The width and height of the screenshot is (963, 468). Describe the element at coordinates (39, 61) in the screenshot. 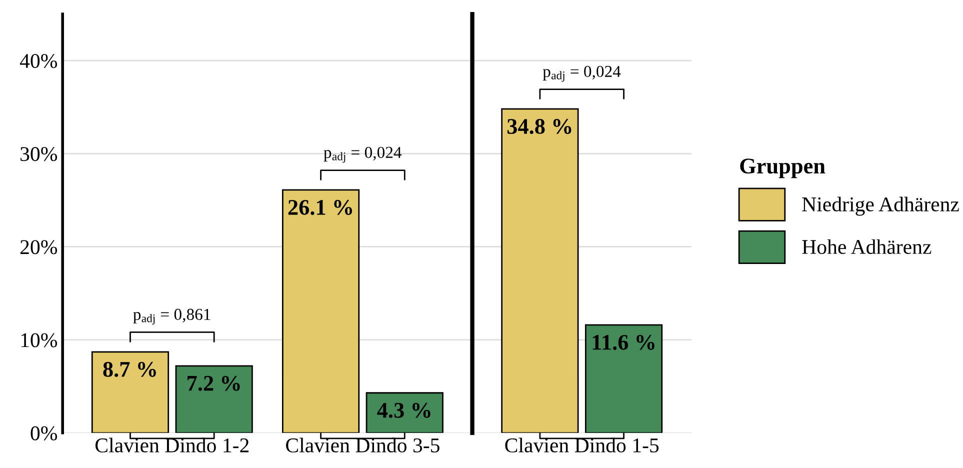

I see `y-tick-label: 40%` at that location.